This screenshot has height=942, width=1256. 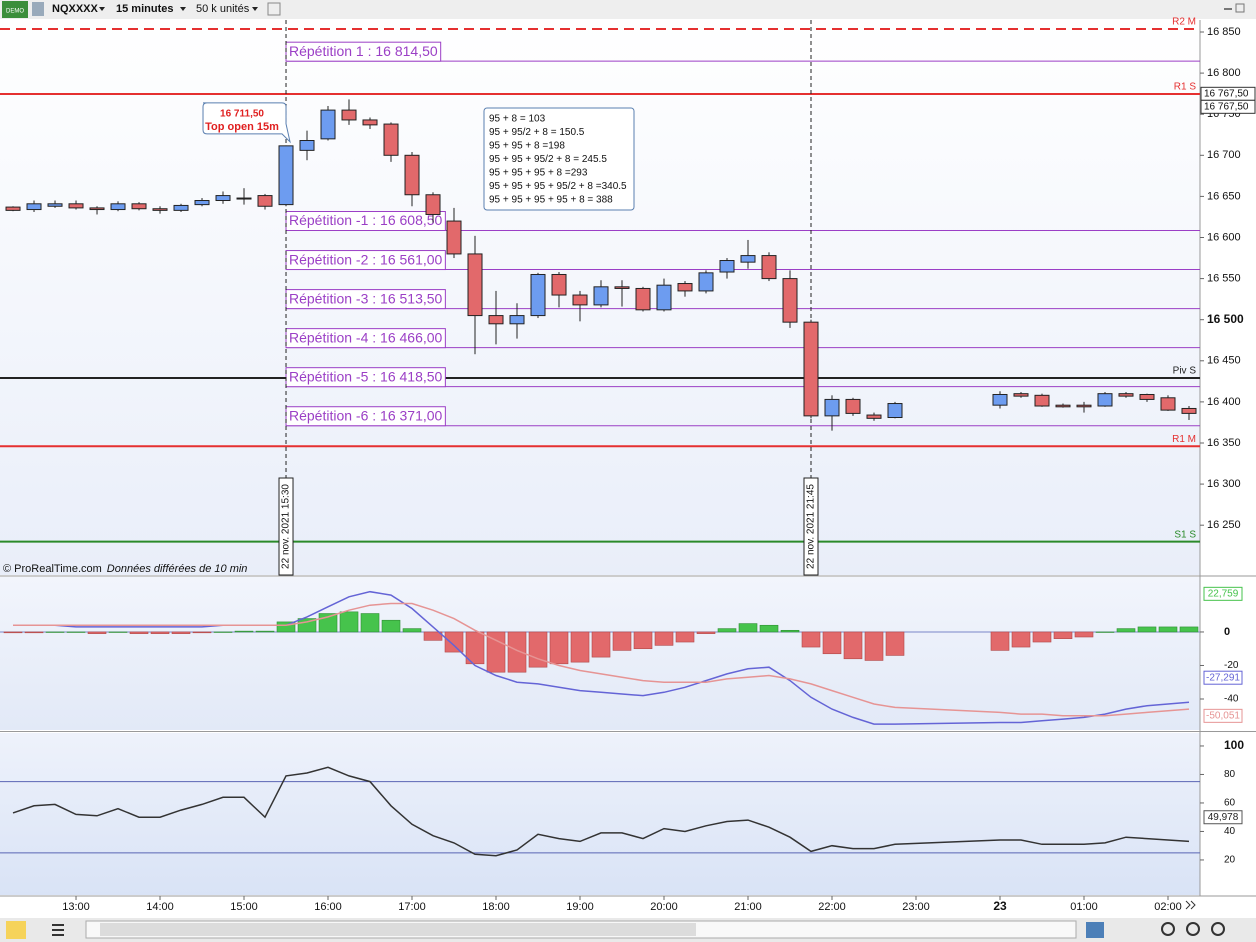 I want to click on zoom-icon, so click(x=1168, y=929).